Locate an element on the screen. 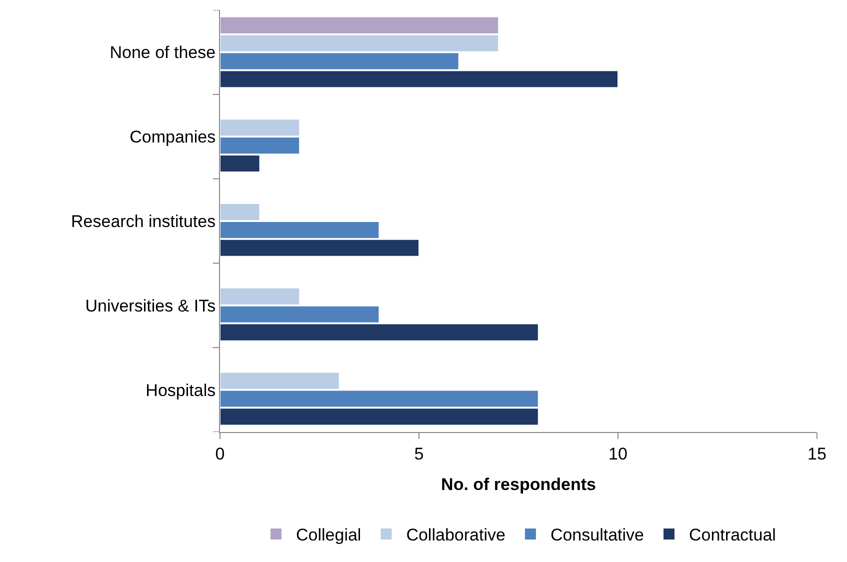  x-axis-title: No. of respondents is located at coordinates (518, 484).